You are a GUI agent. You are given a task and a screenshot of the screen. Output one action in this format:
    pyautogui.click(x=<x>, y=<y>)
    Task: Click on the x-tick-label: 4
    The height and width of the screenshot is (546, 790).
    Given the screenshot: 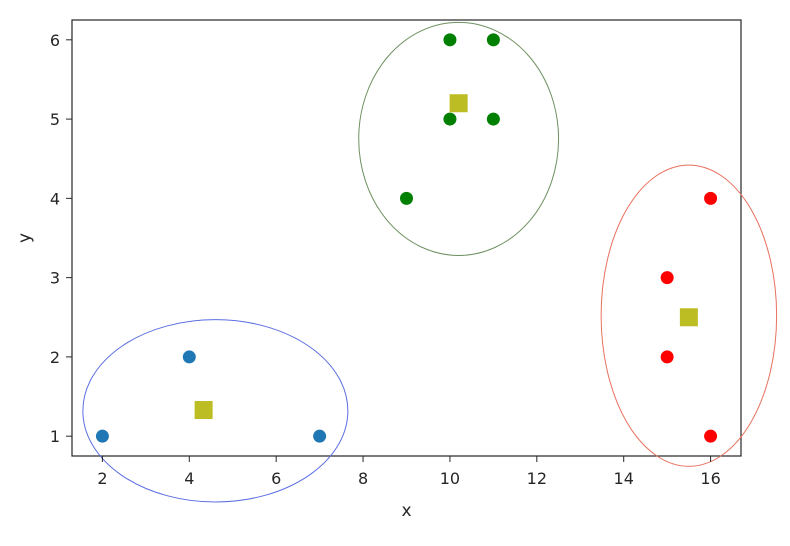 What is the action you would take?
    pyautogui.click(x=189, y=478)
    